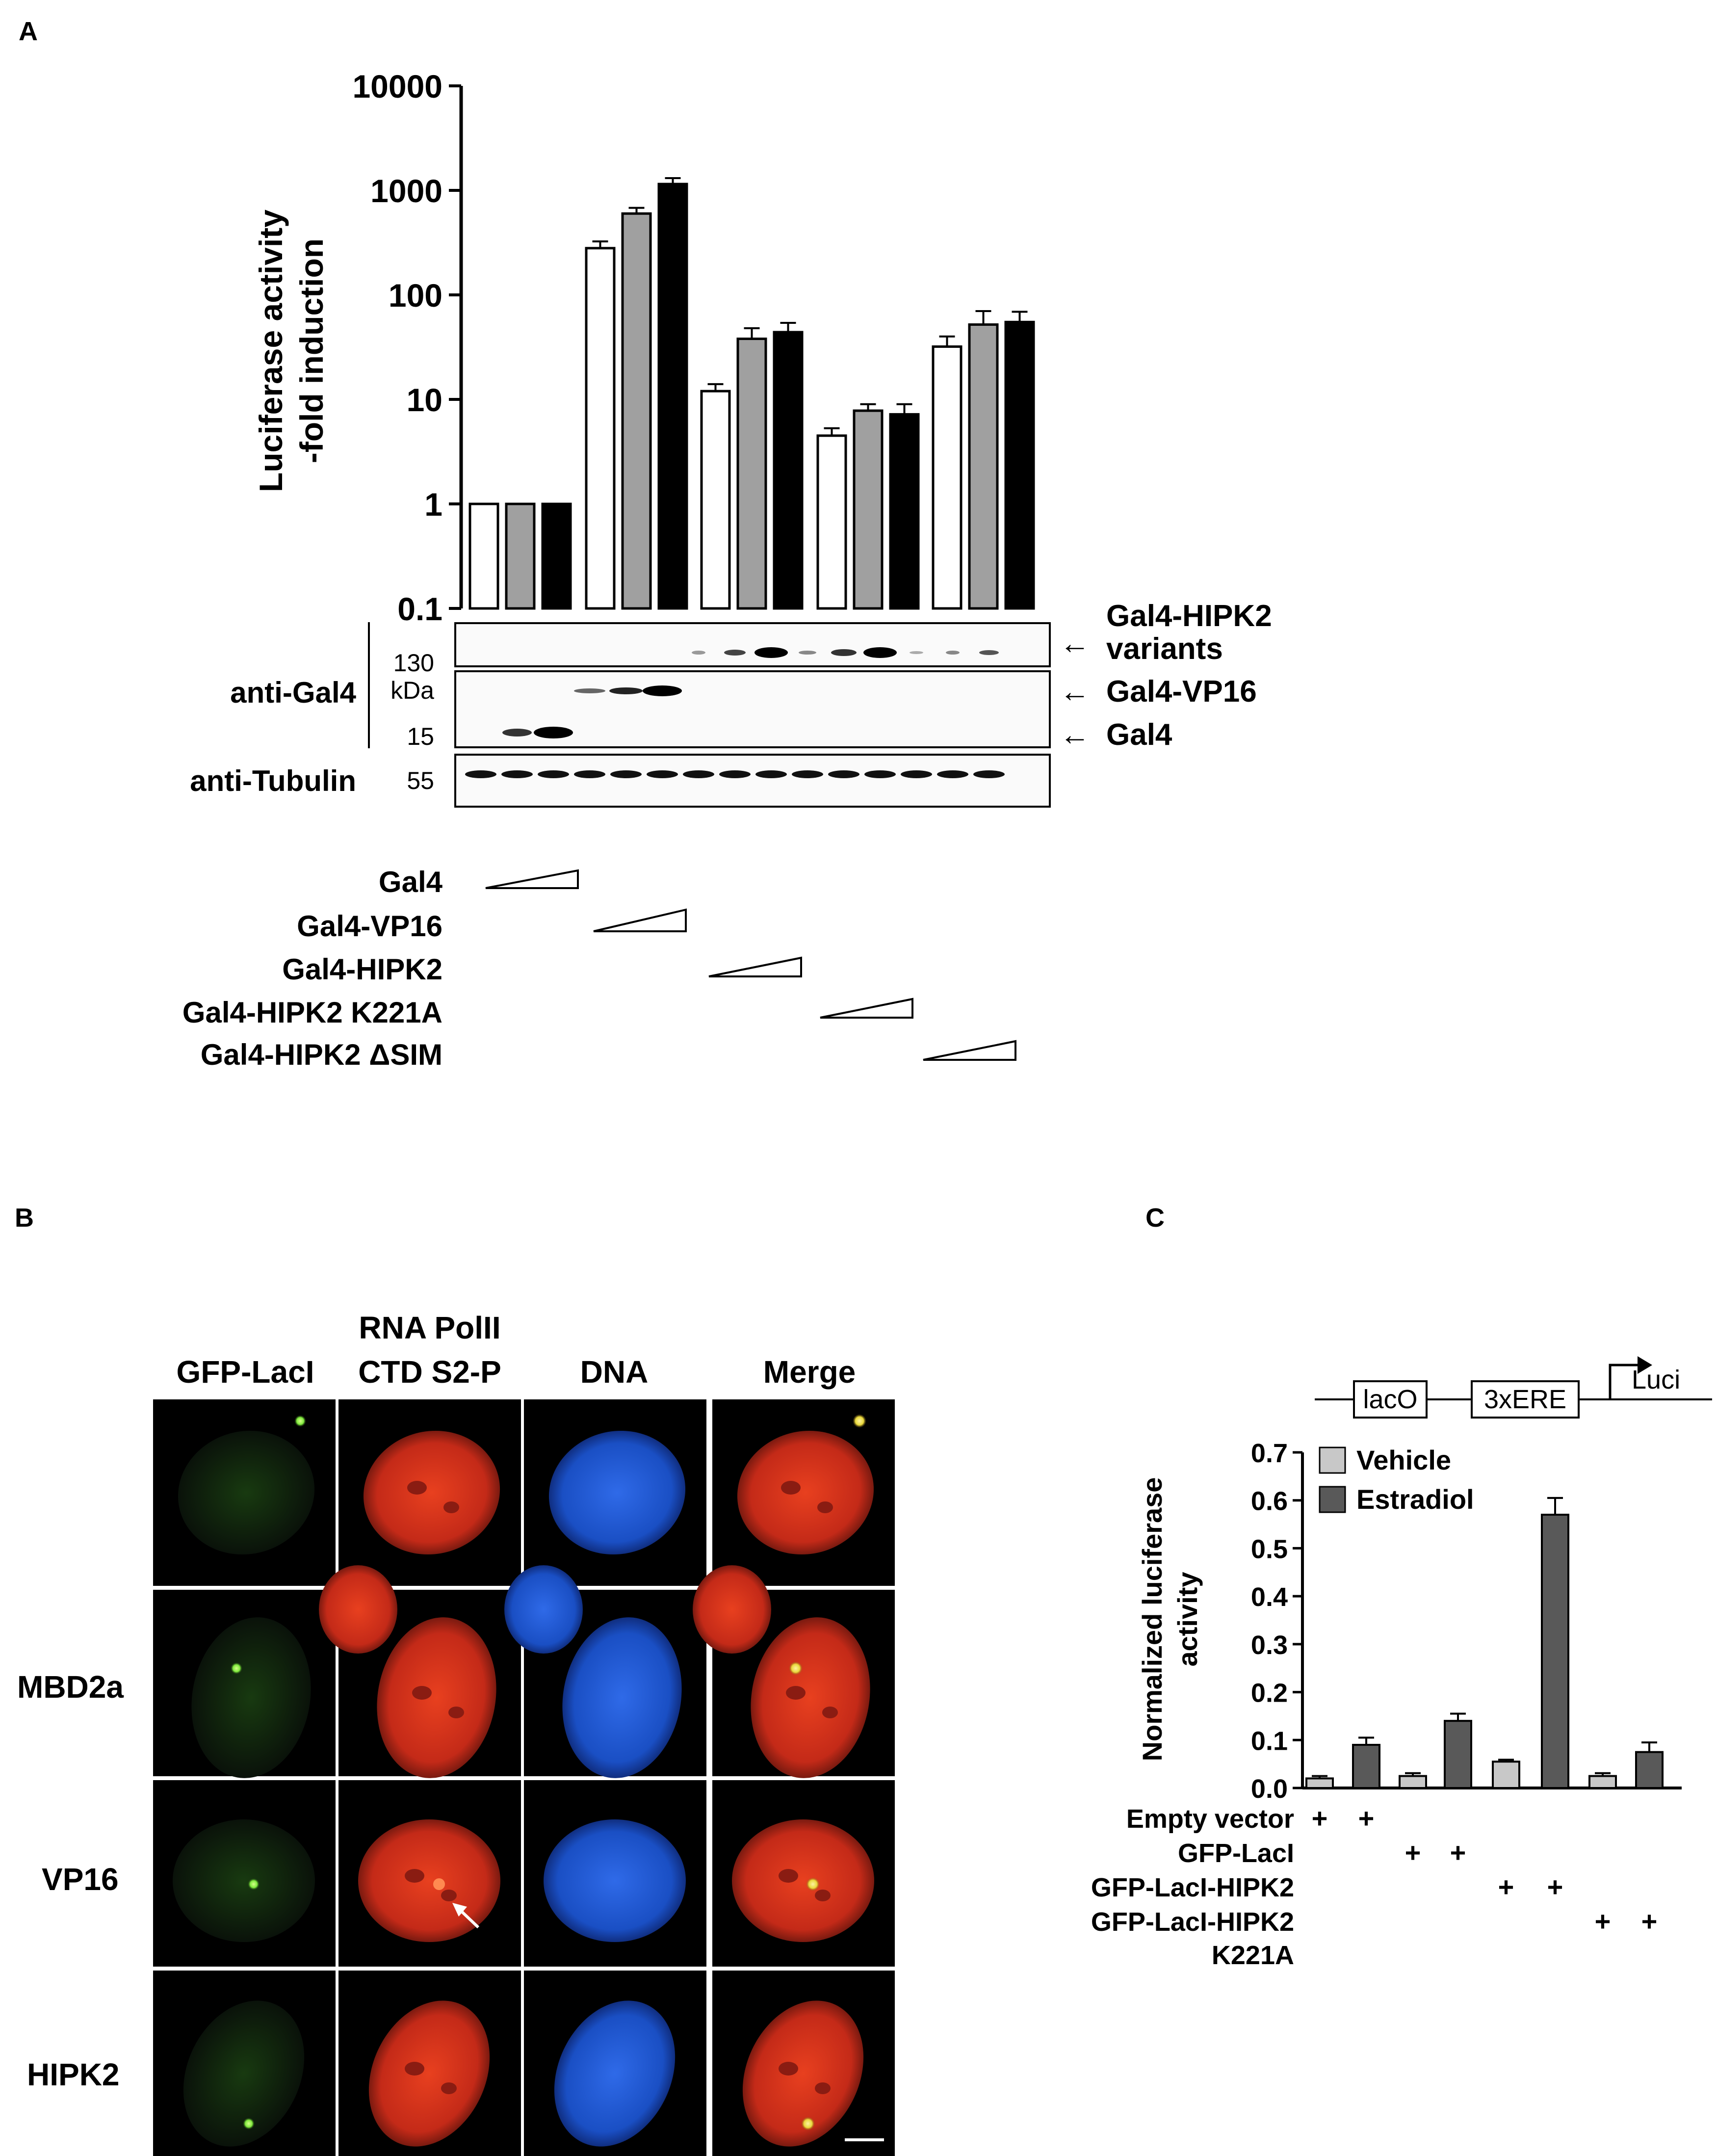  What do you see at coordinates (1390, 1399) in the screenshot?
I see `construct-laco-box` at bounding box center [1390, 1399].